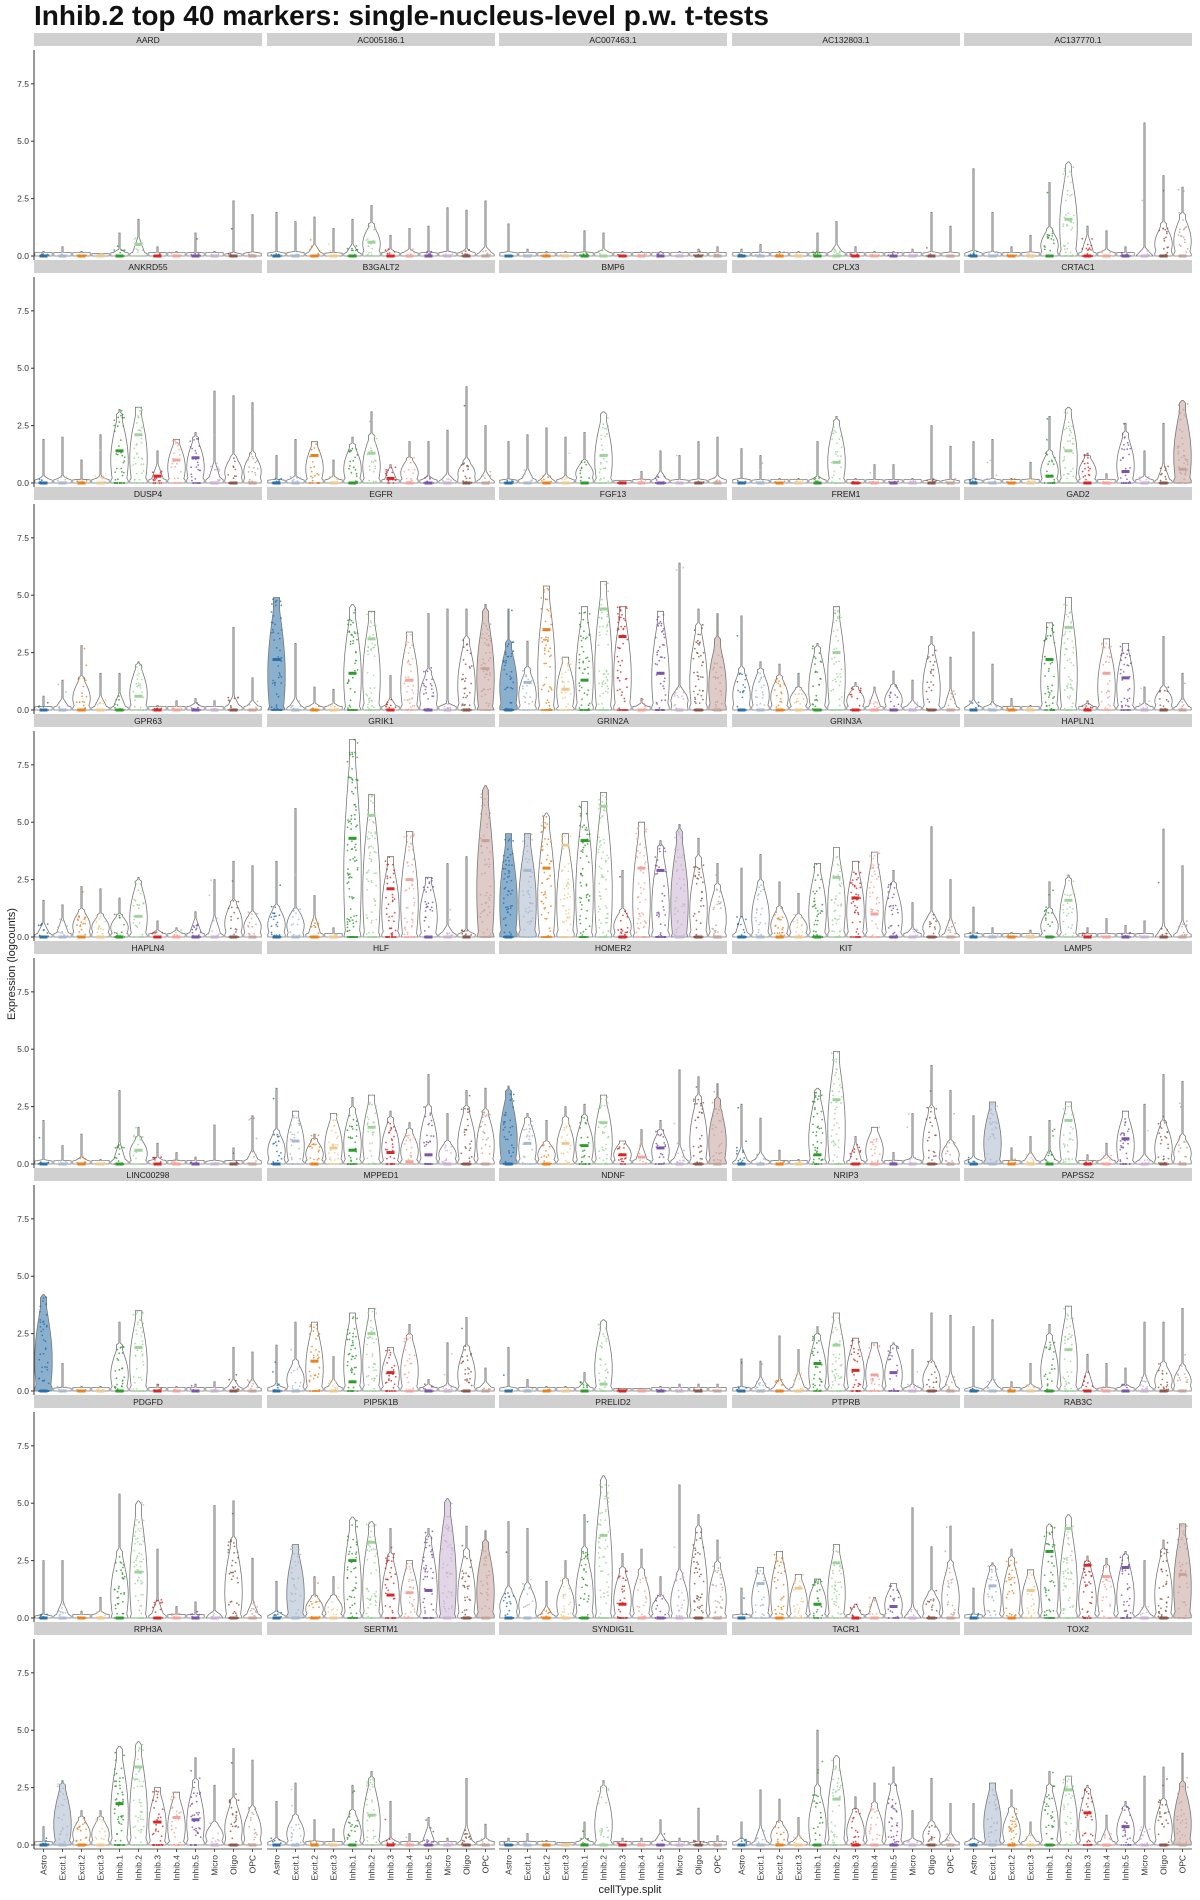  What do you see at coordinates (147, 267) in the screenshot?
I see `facet-strip-label: ANKRD55` at bounding box center [147, 267].